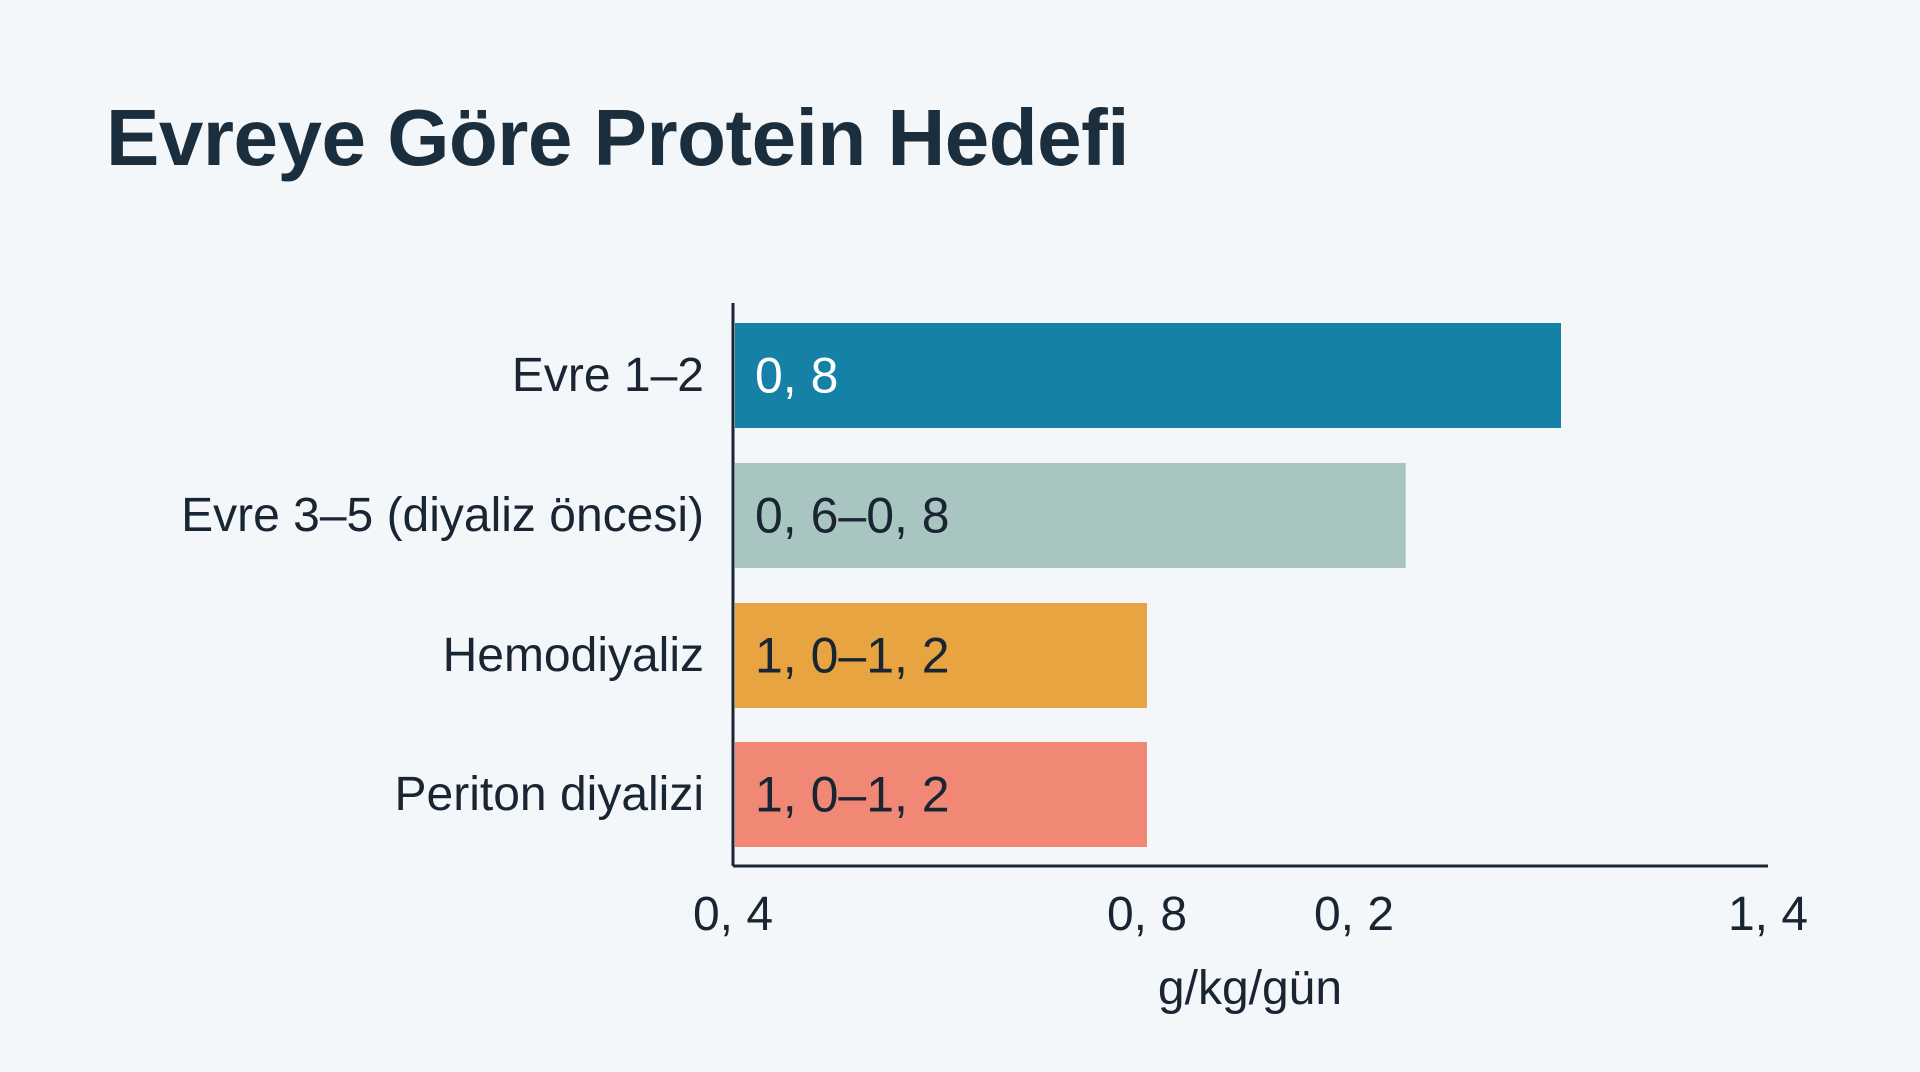 The width and height of the screenshot is (1920, 1072). Describe the element at coordinates (608, 375) in the screenshot. I see `category-label-1: Evre 1–2` at that location.